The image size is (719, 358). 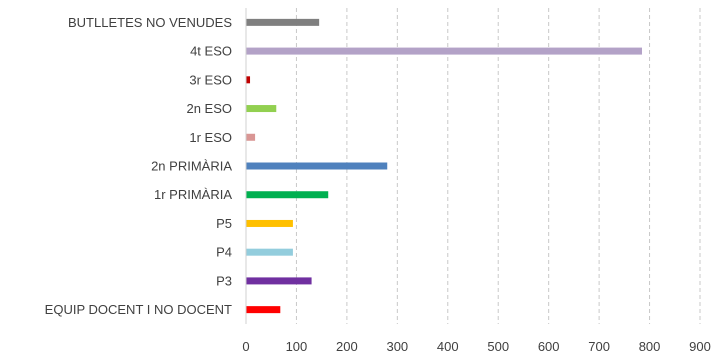 What do you see at coordinates (549, 346) in the screenshot?
I see `x-tick-label-600: 600` at bounding box center [549, 346].